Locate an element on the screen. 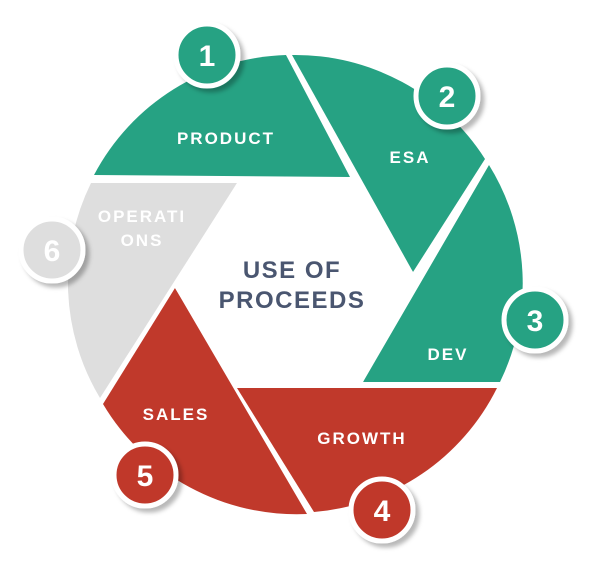 The height and width of the screenshot is (568, 600). badge-1-number: 1 is located at coordinates (207, 56).